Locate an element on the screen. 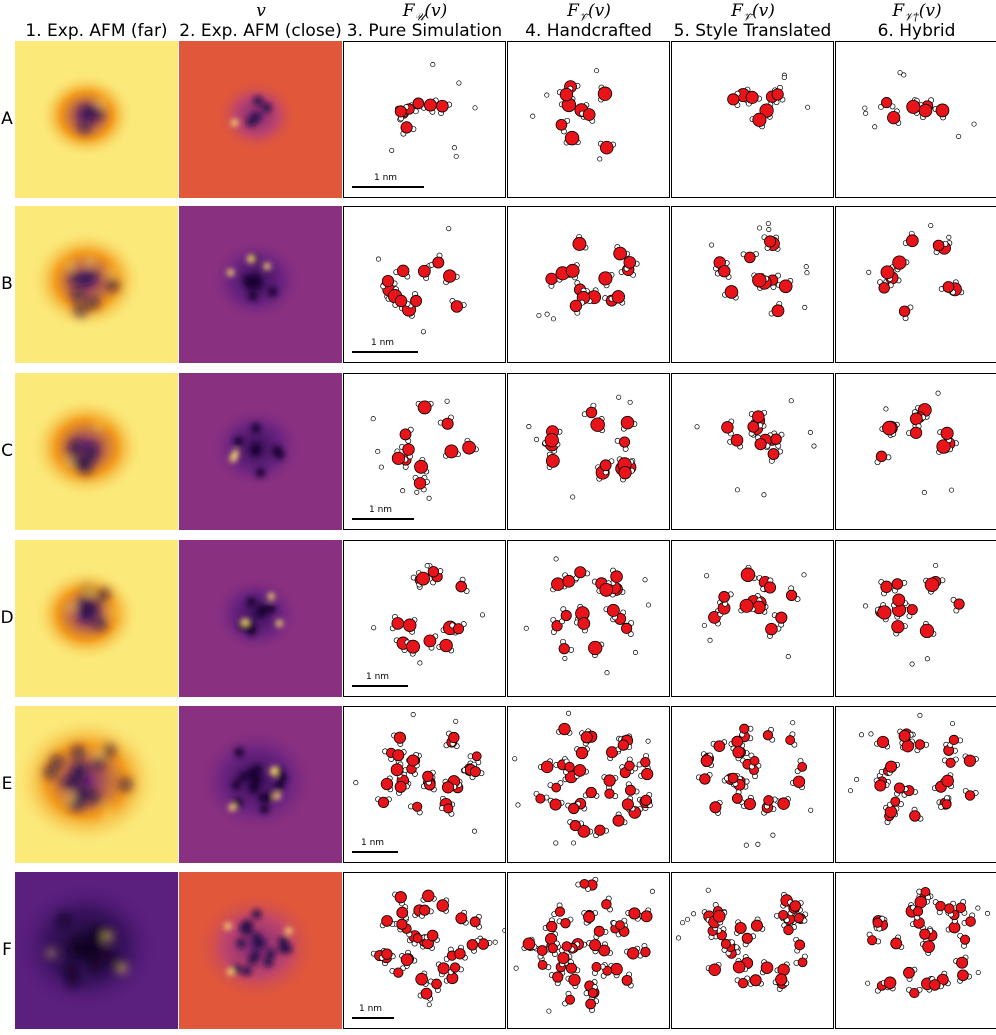  math-header-5: F𝒱̃(v) is located at coordinates (753, 11).